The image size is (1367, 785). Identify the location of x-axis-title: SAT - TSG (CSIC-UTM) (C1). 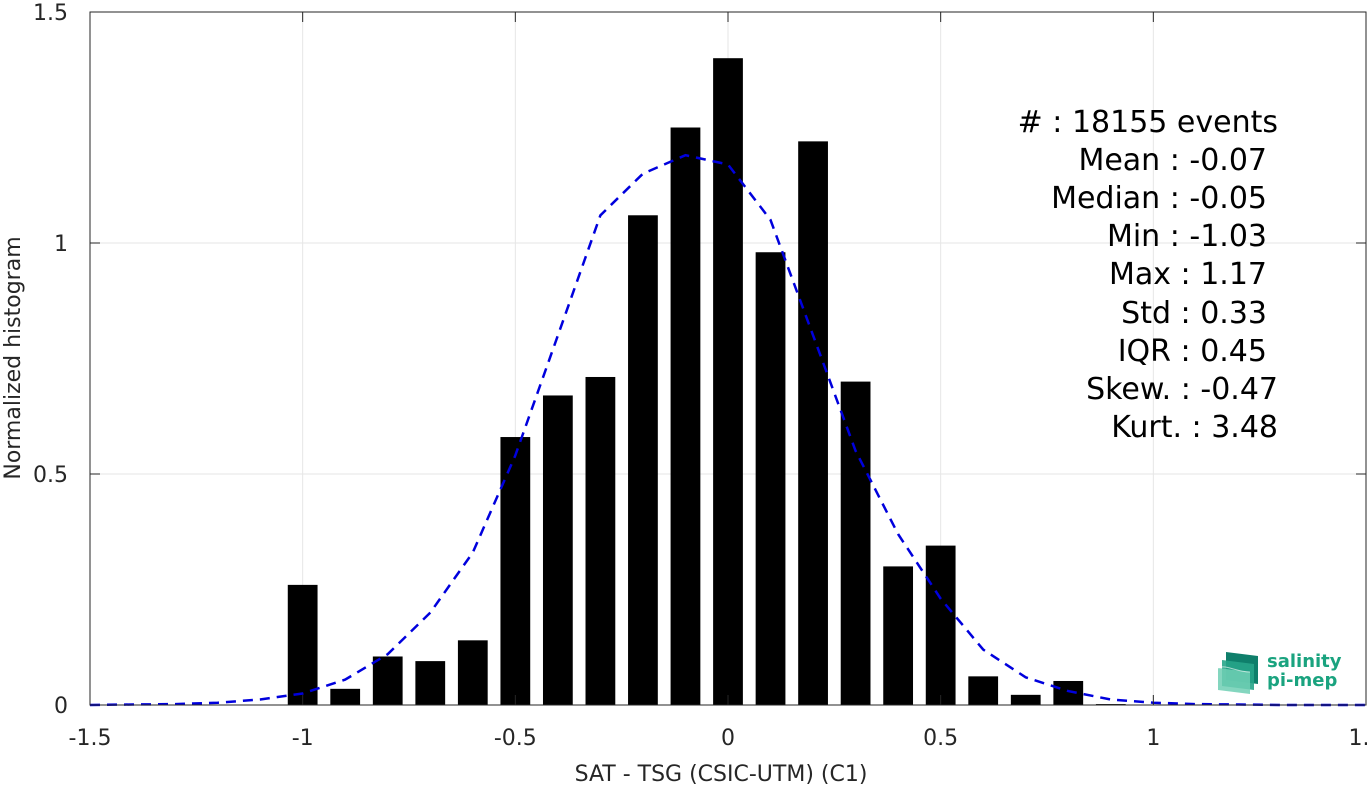
(721, 773).